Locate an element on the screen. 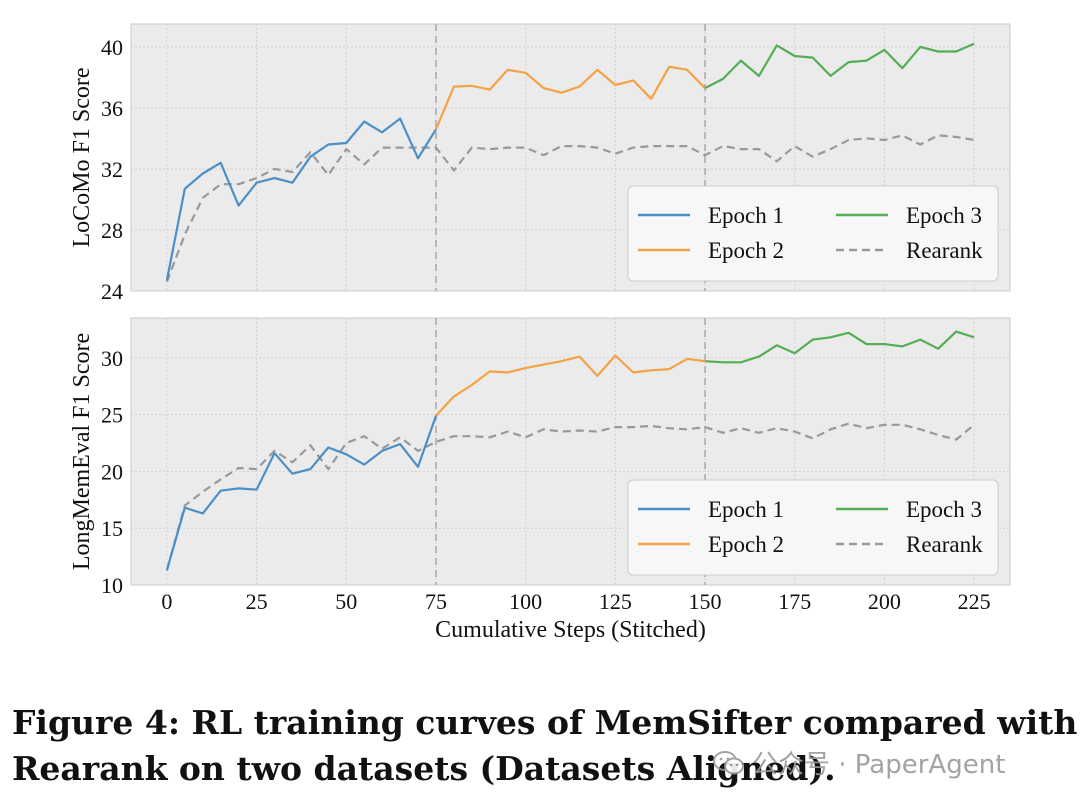  wechat-icon is located at coordinates (728, 762).